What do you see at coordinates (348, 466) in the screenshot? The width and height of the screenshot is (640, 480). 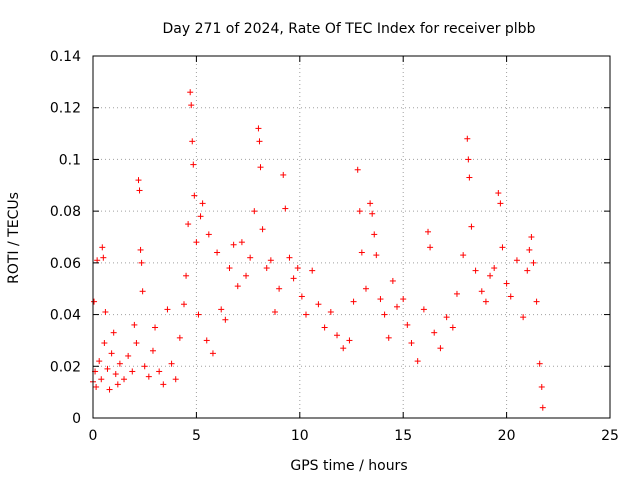 I see `x-axis-title: GPS time / hours` at bounding box center [348, 466].